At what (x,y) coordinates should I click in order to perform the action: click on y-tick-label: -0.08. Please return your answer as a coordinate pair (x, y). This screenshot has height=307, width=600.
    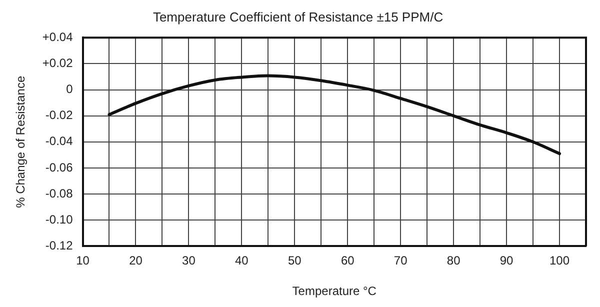
    Looking at the image, I should click on (59, 193).